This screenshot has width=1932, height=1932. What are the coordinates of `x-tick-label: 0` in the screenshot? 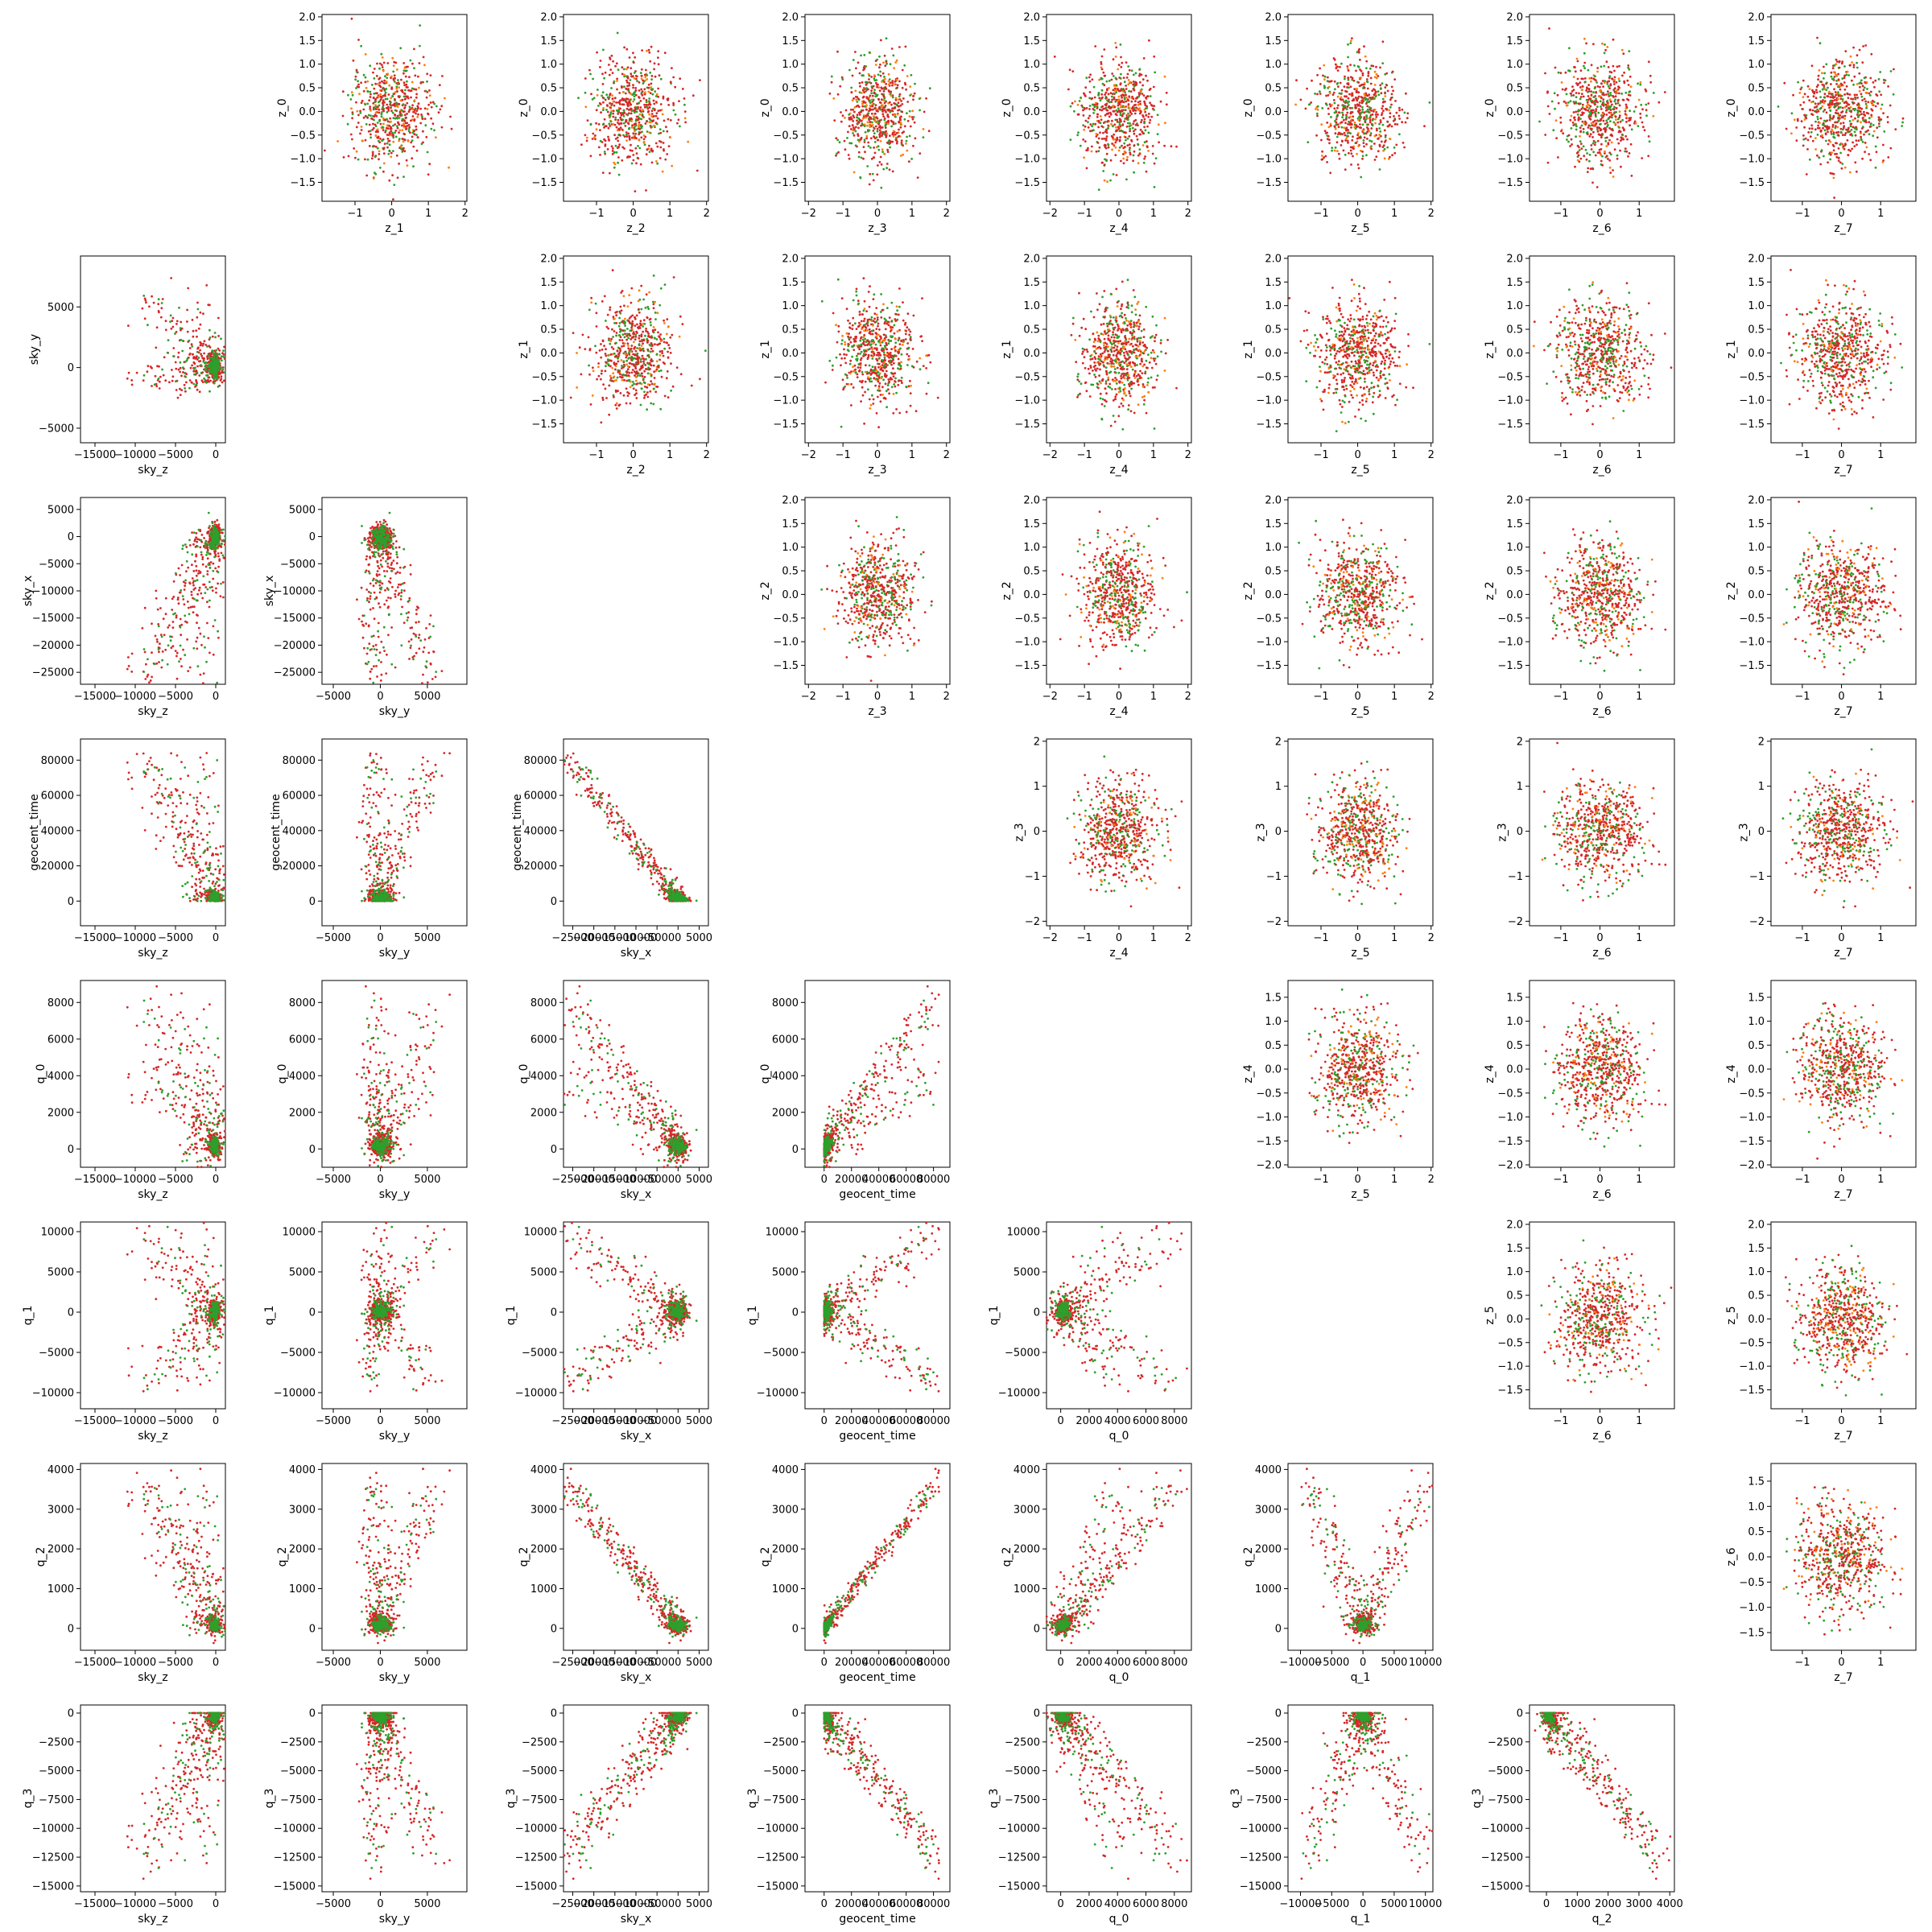 It's located at (380, 938).